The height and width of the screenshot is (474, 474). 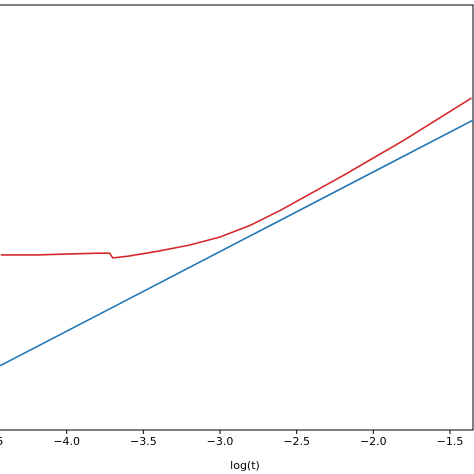 I want to click on x-tick-label: −2.5, so click(x=296, y=441).